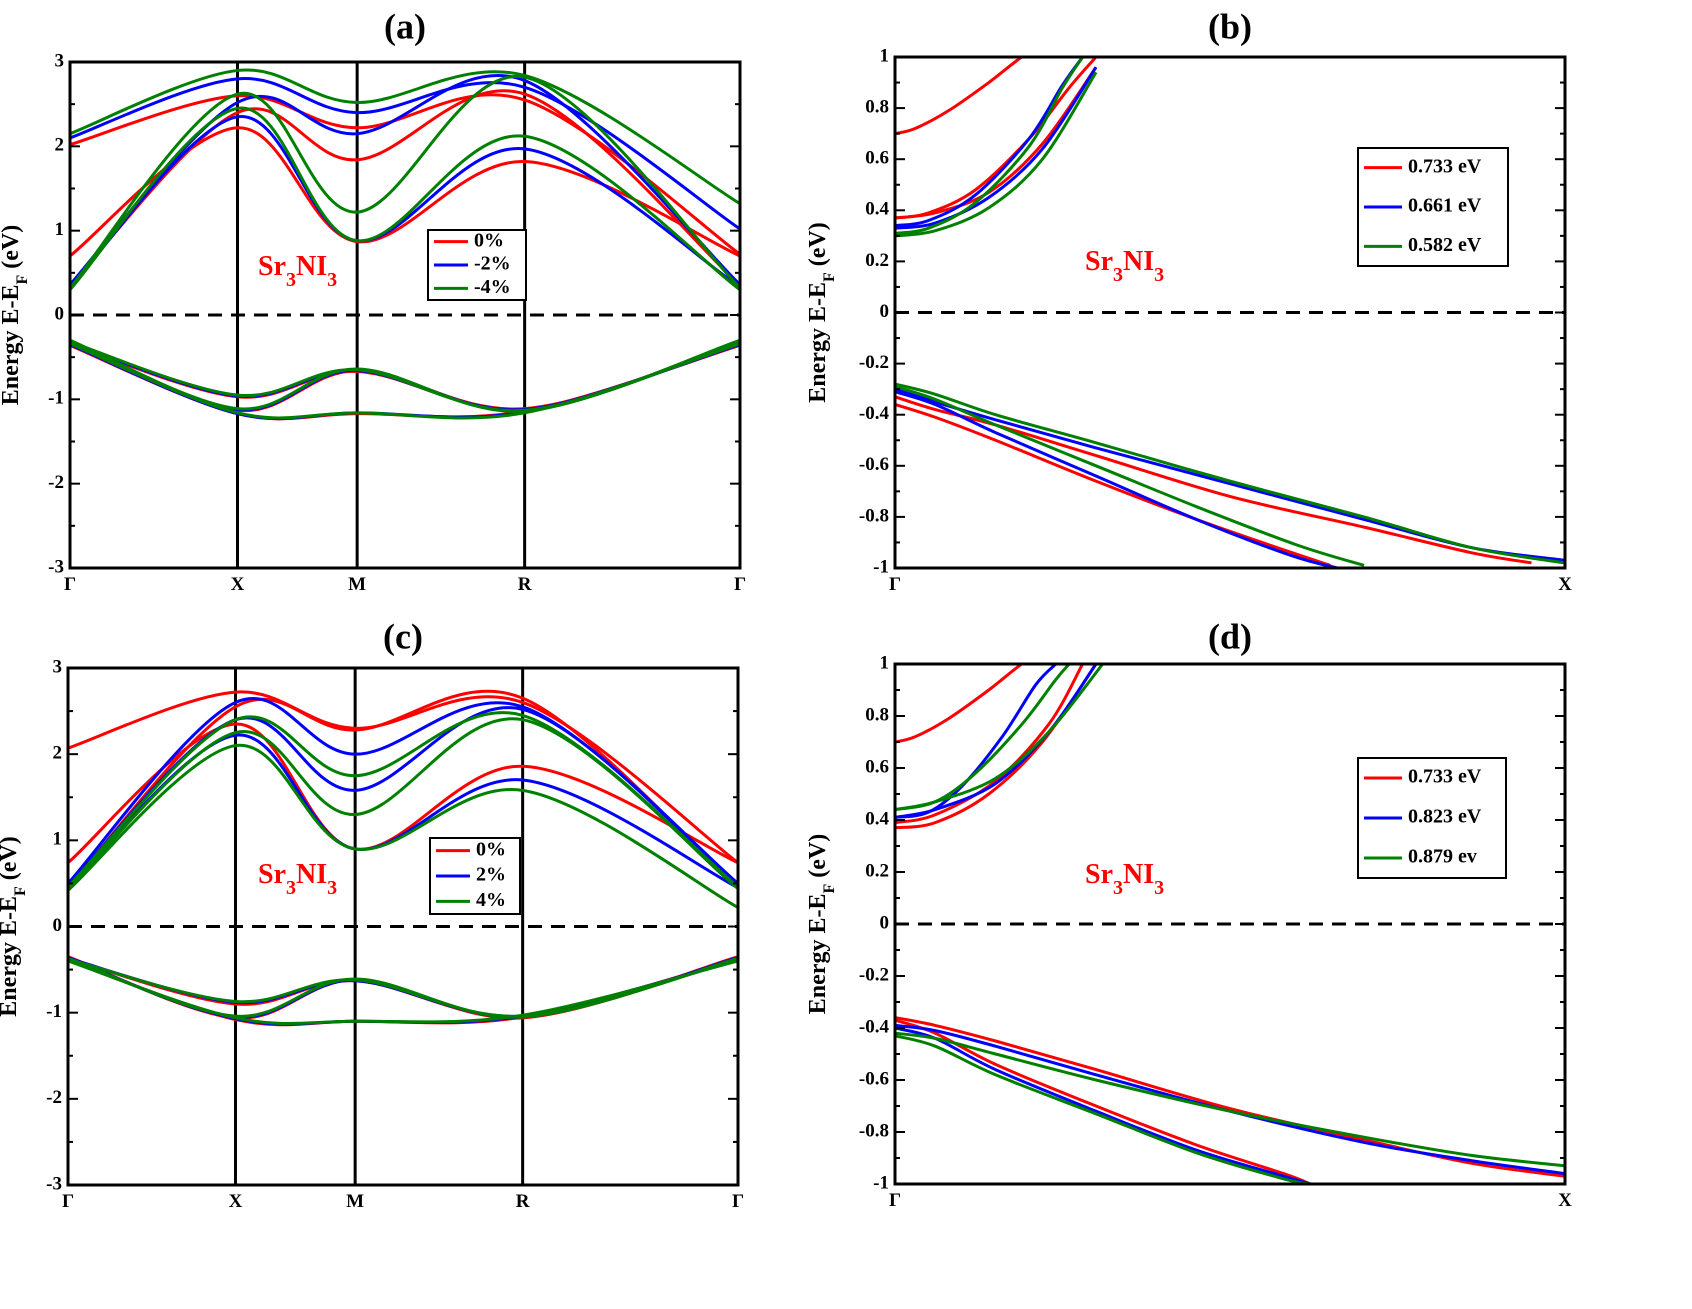  I want to click on kpoint-label: M, so click(355, 1201).